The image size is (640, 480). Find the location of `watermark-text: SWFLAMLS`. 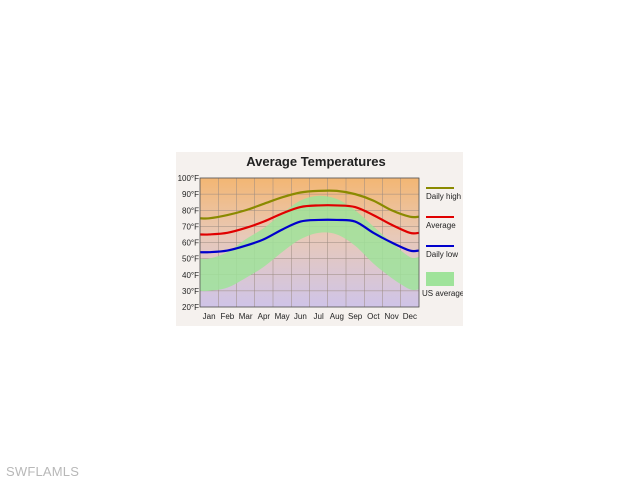

watermark-text: SWFLAMLS is located at coordinates (43, 471).